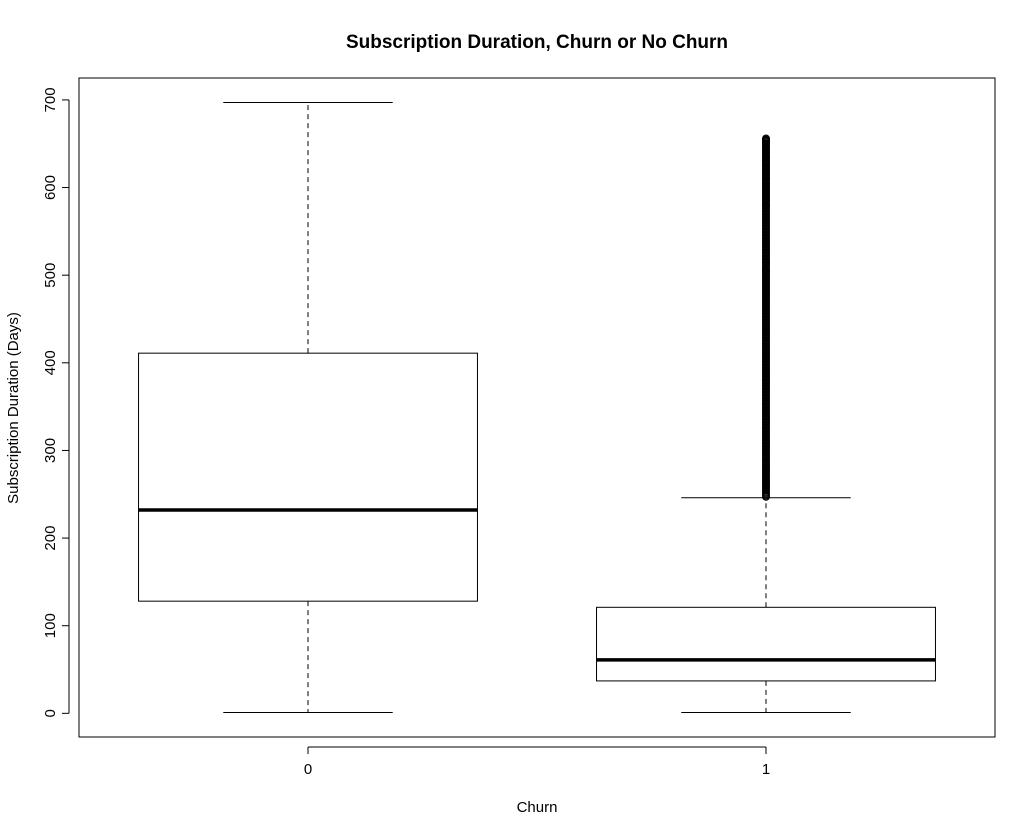 Image resolution: width=1036 pixels, height=836 pixels. What do you see at coordinates (50, 362) in the screenshot?
I see `y-tick-label: 400` at bounding box center [50, 362].